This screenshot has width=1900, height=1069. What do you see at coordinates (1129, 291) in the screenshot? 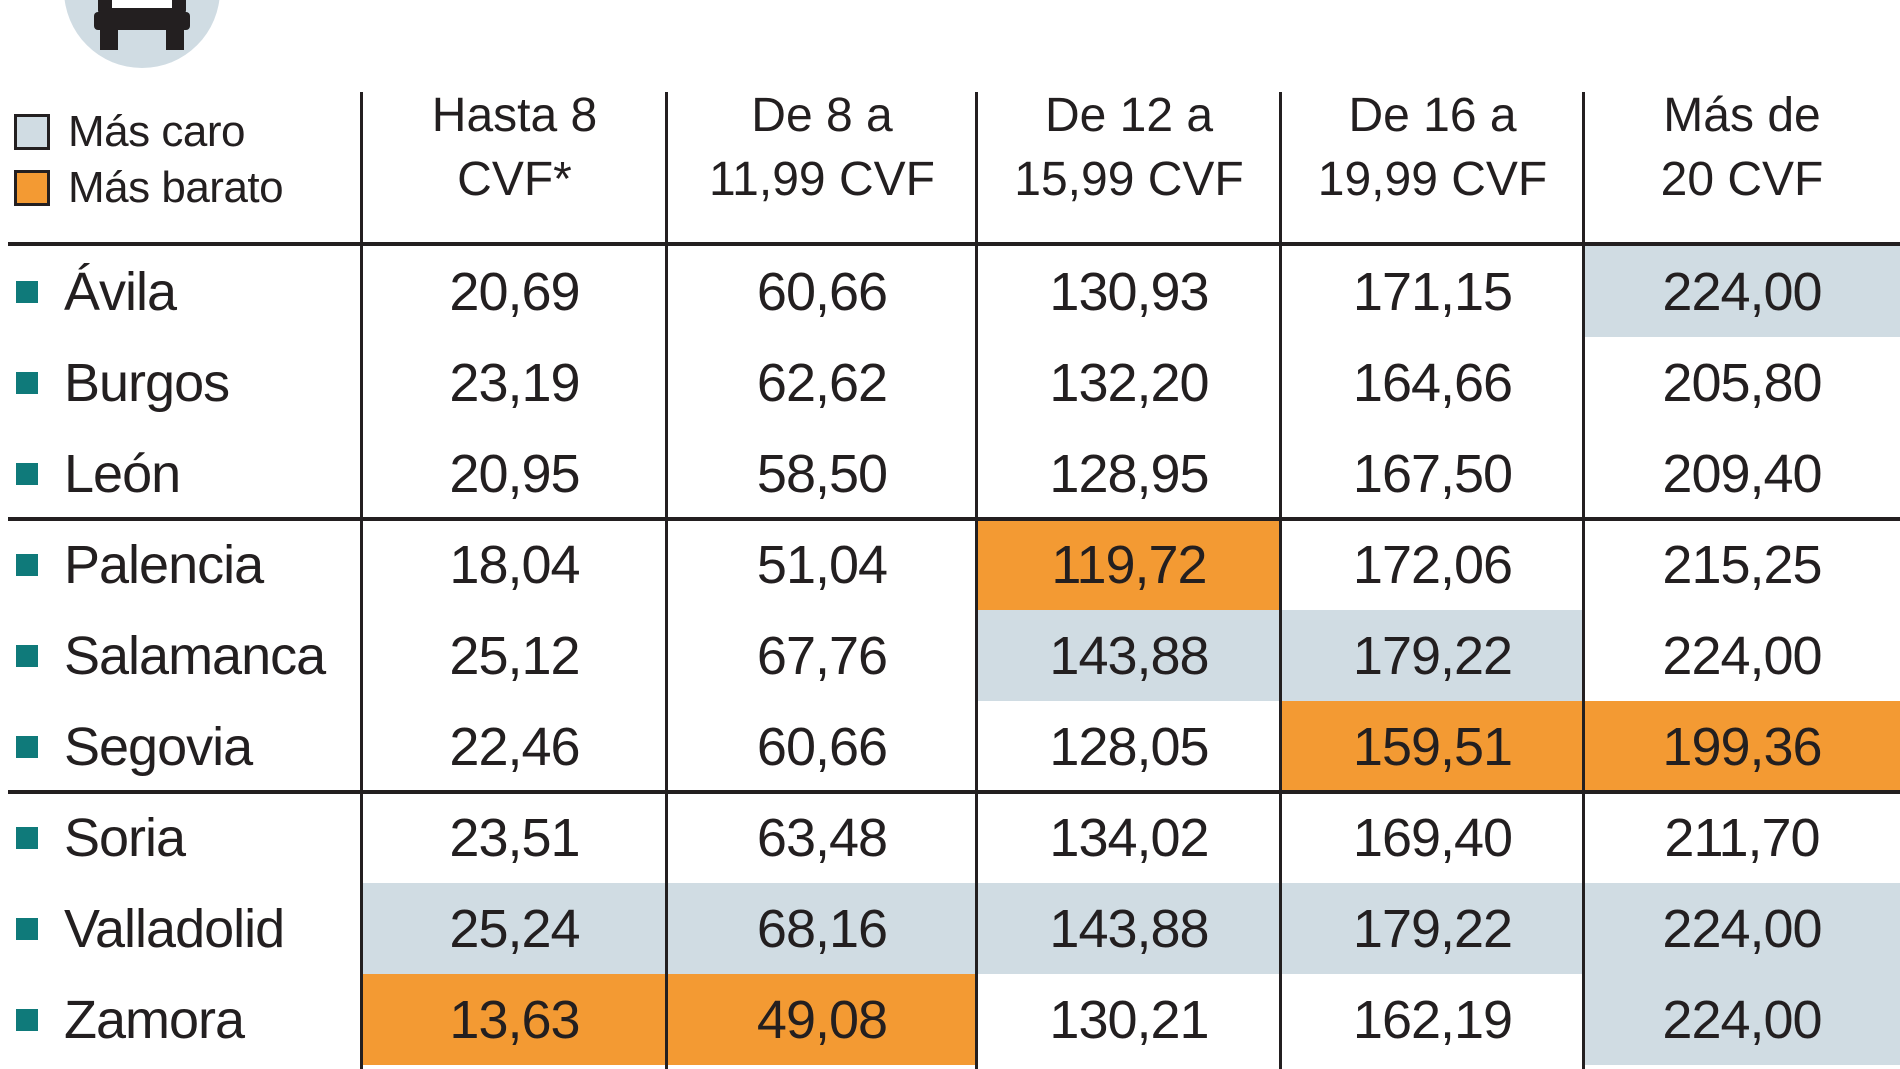
I see `table-cell: 130,93` at bounding box center [1129, 291].